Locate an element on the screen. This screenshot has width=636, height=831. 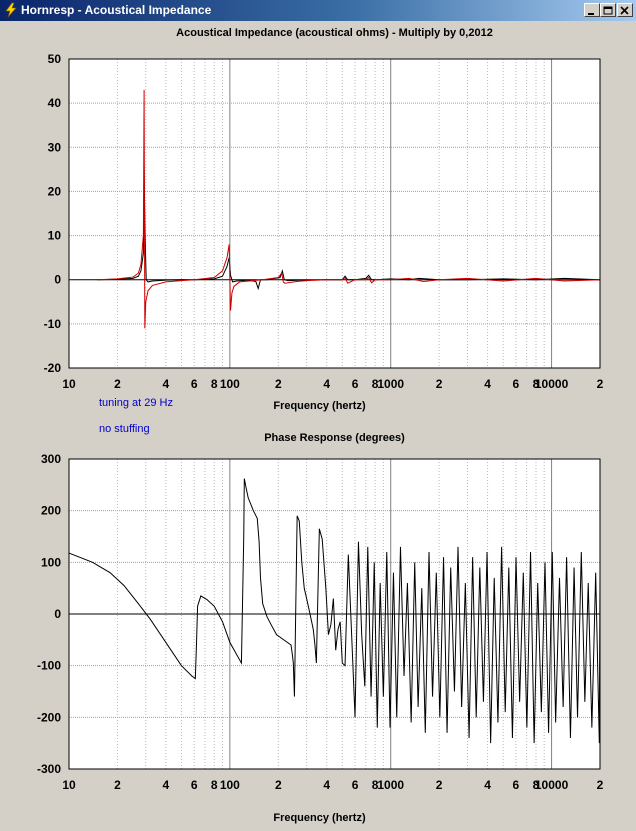
y-tick-label: 200 is located at coordinates (51, 511).